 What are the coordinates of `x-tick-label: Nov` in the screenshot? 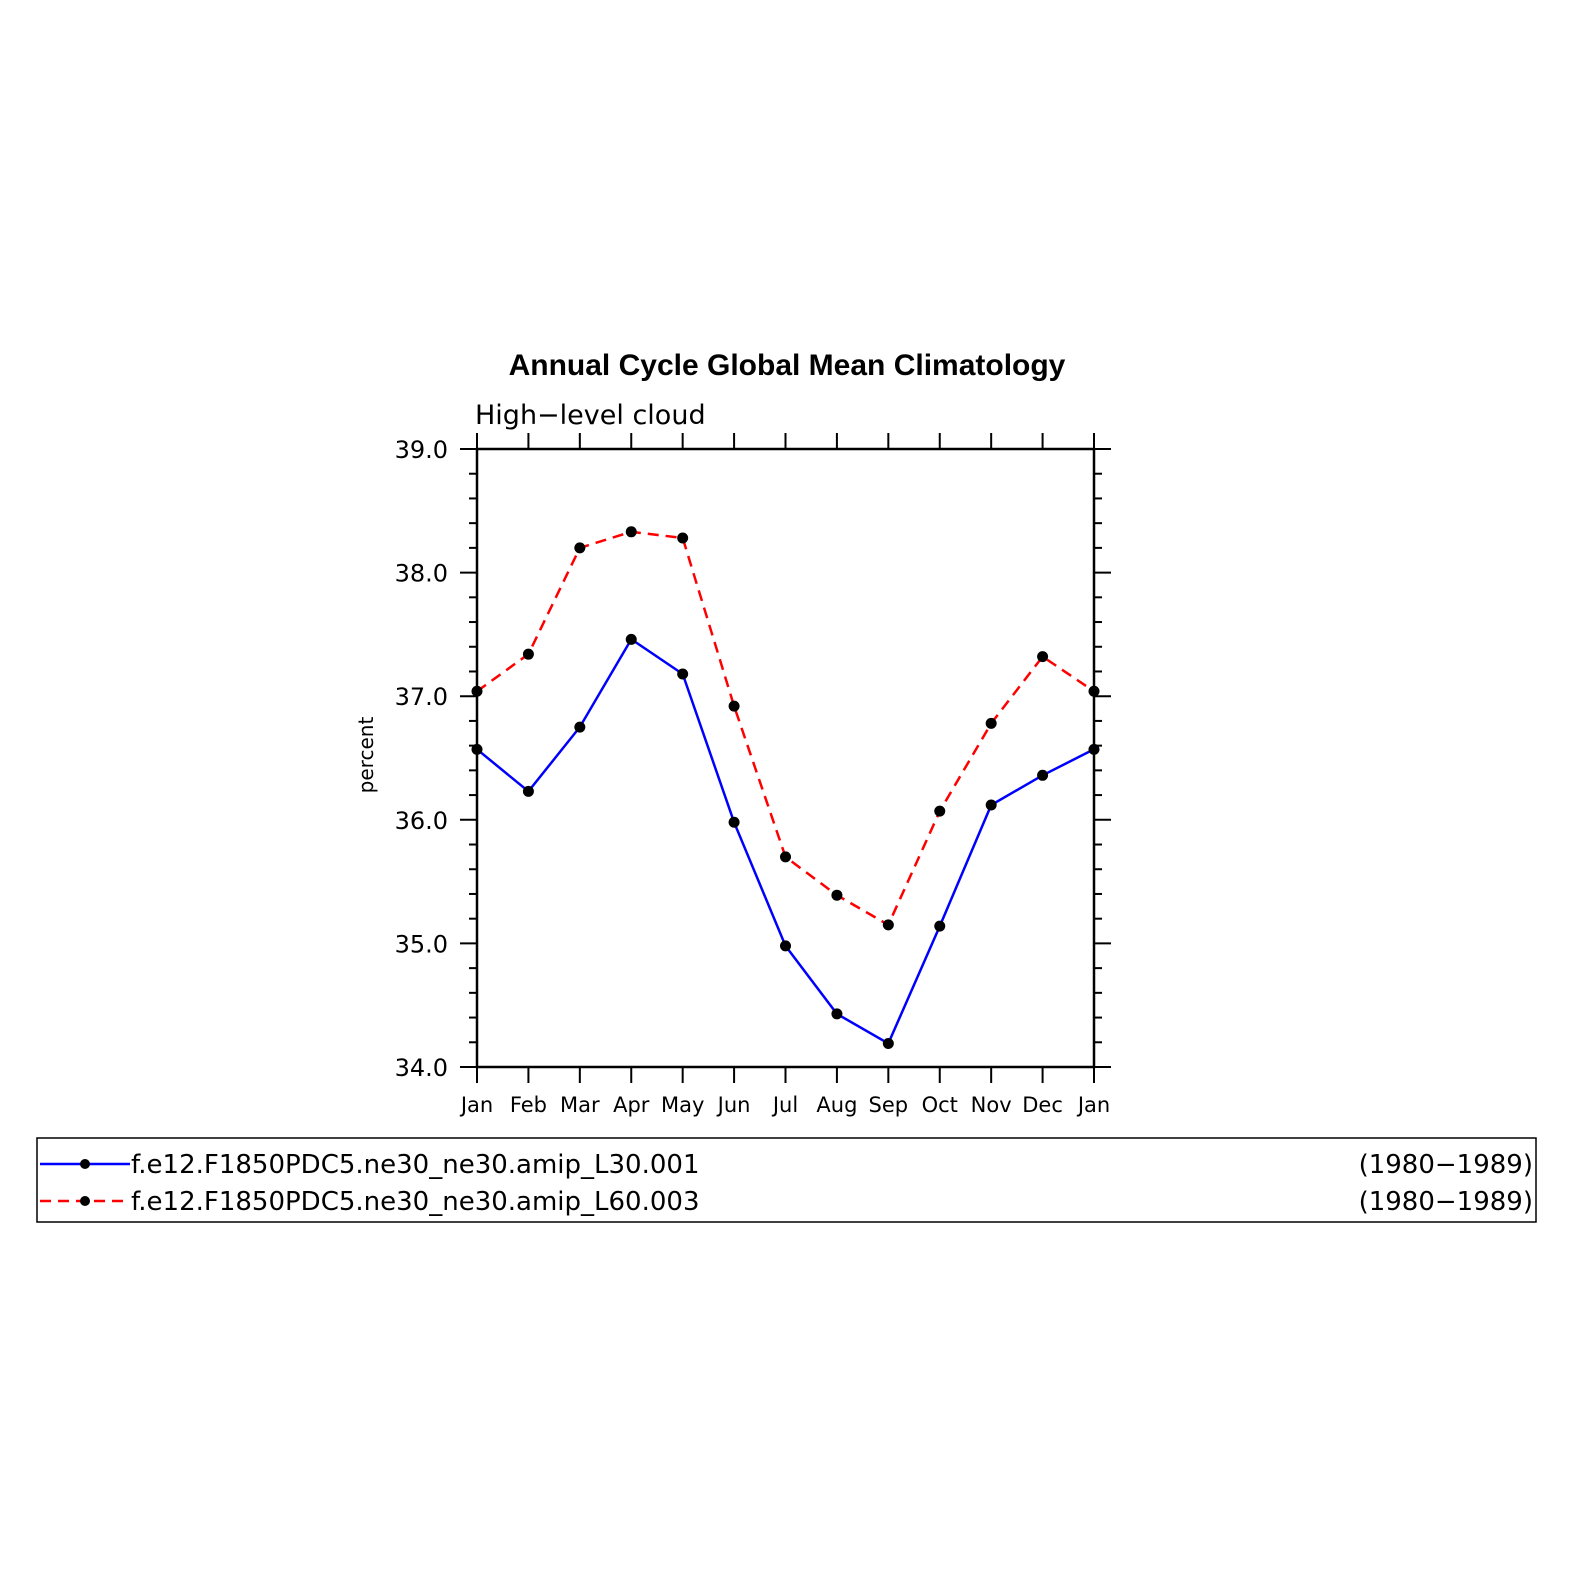 It's located at (991, 1105).